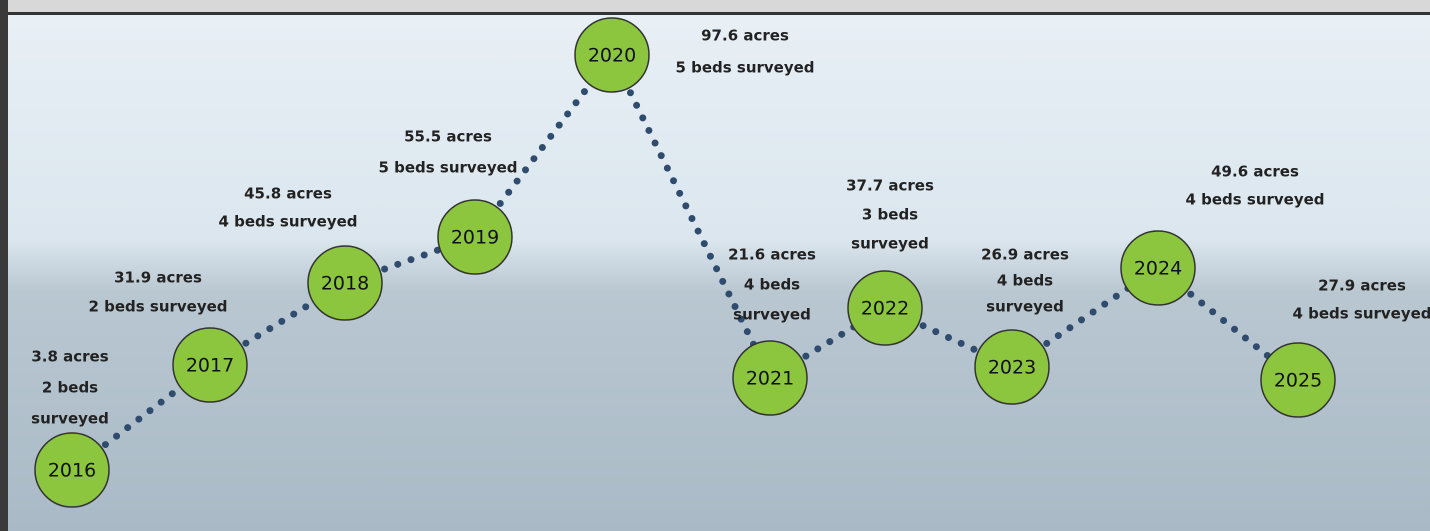 This screenshot has width=1430, height=531. I want to click on stat-label: 45.8 acres, so click(288, 194).